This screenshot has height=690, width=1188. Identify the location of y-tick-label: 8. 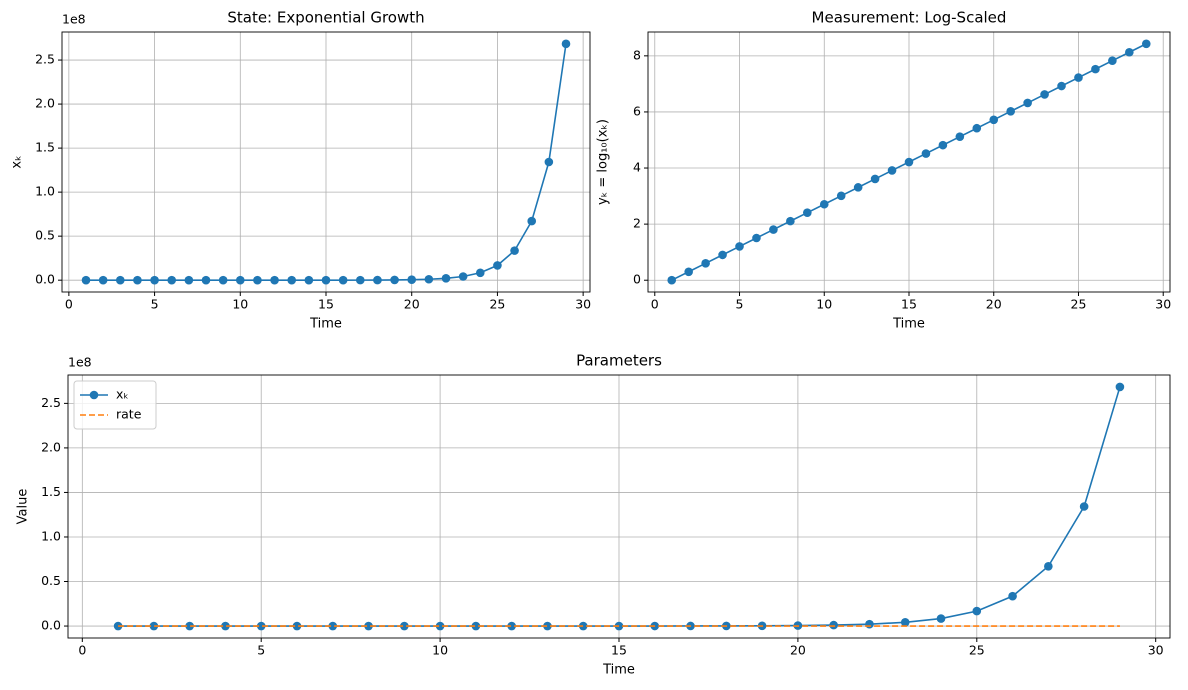
(637, 54).